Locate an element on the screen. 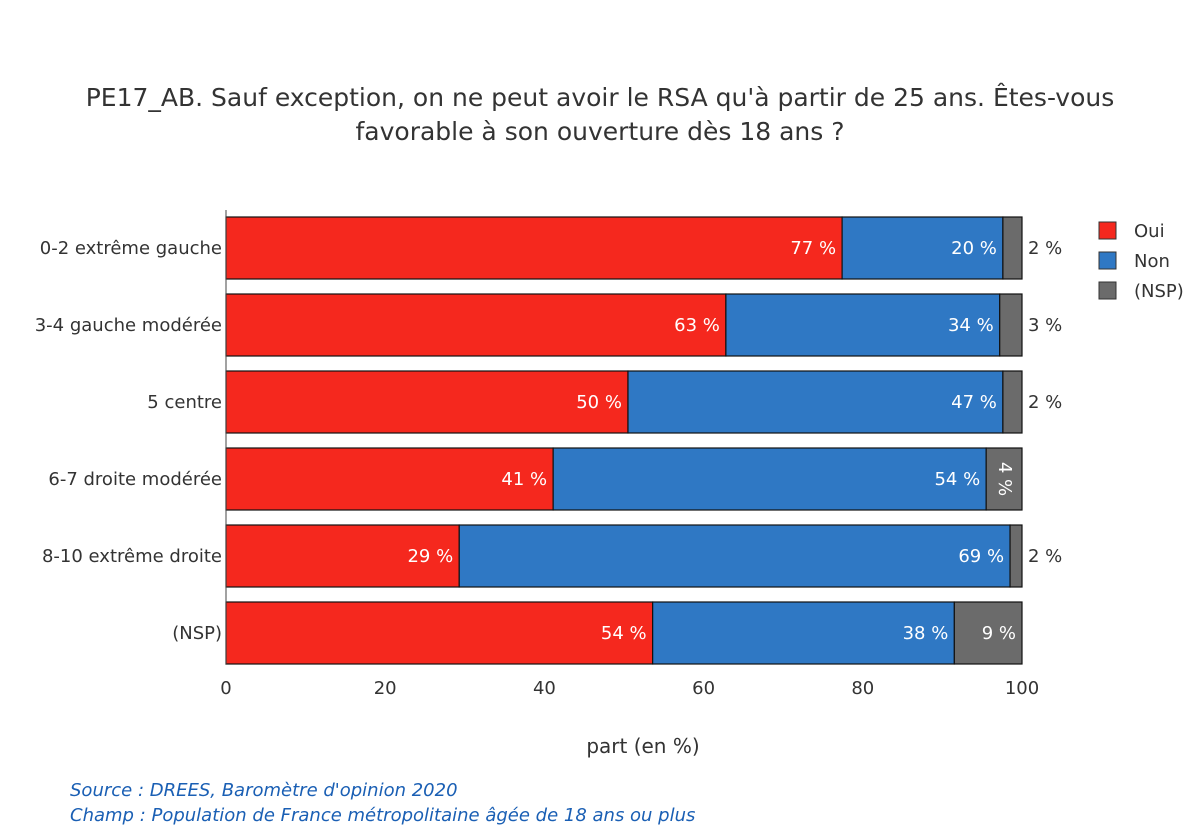 This screenshot has width=1200, height=840. category-label: 5 centre is located at coordinates (184, 402).